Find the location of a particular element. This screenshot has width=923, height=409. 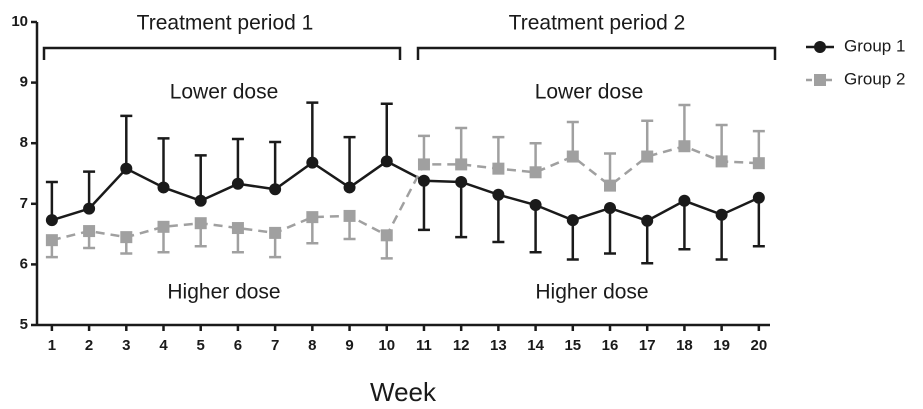

x-tick-label: 11 is located at coordinates (424, 345).